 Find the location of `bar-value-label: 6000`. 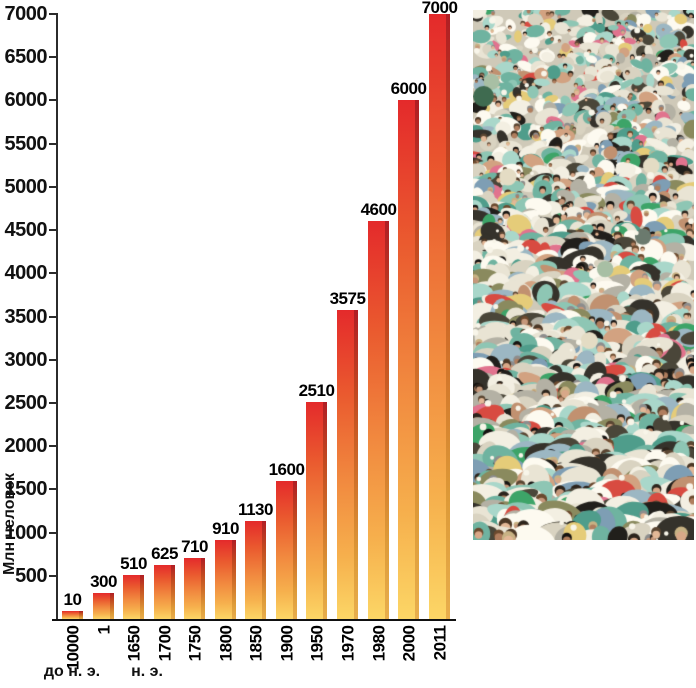

bar-value-label: 6000 is located at coordinates (408, 88).